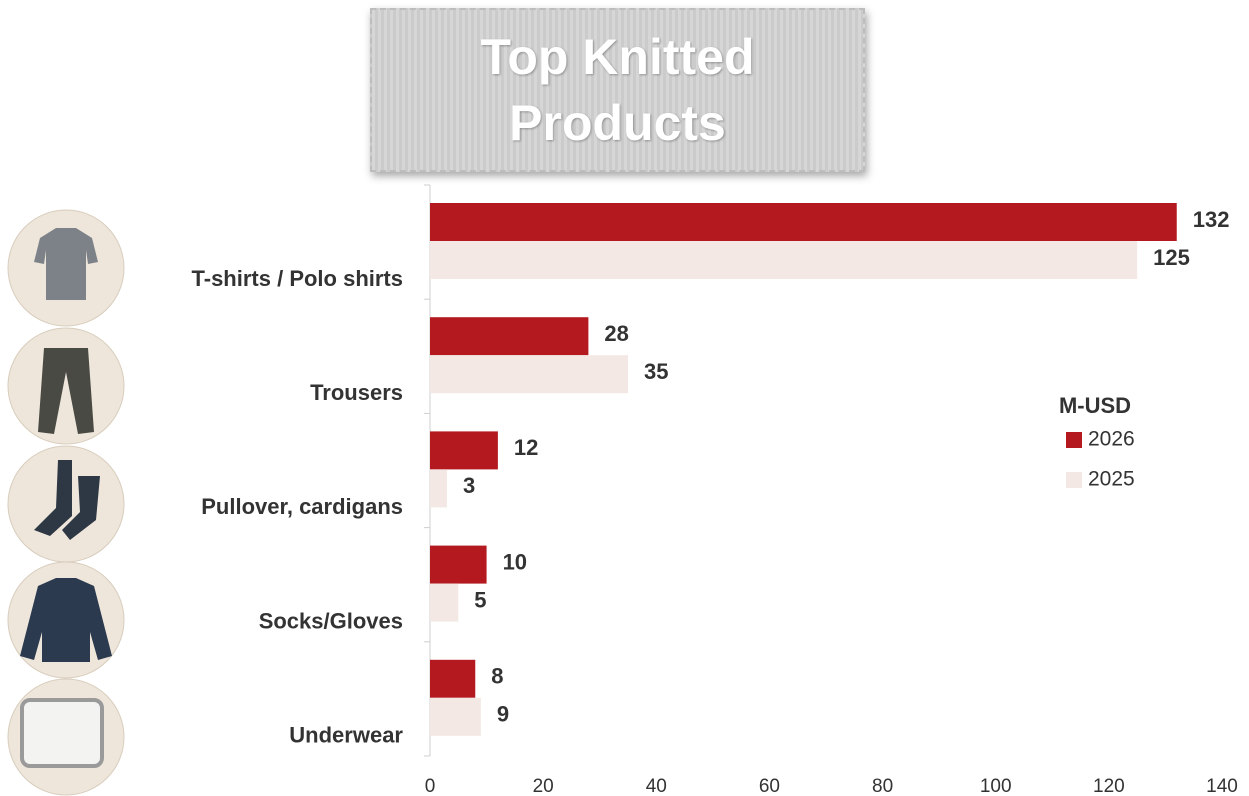  What do you see at coordinates (1109, 786) in the screenshot?
I see `x-tick-label: 120` at bounding box center [1109, 786].